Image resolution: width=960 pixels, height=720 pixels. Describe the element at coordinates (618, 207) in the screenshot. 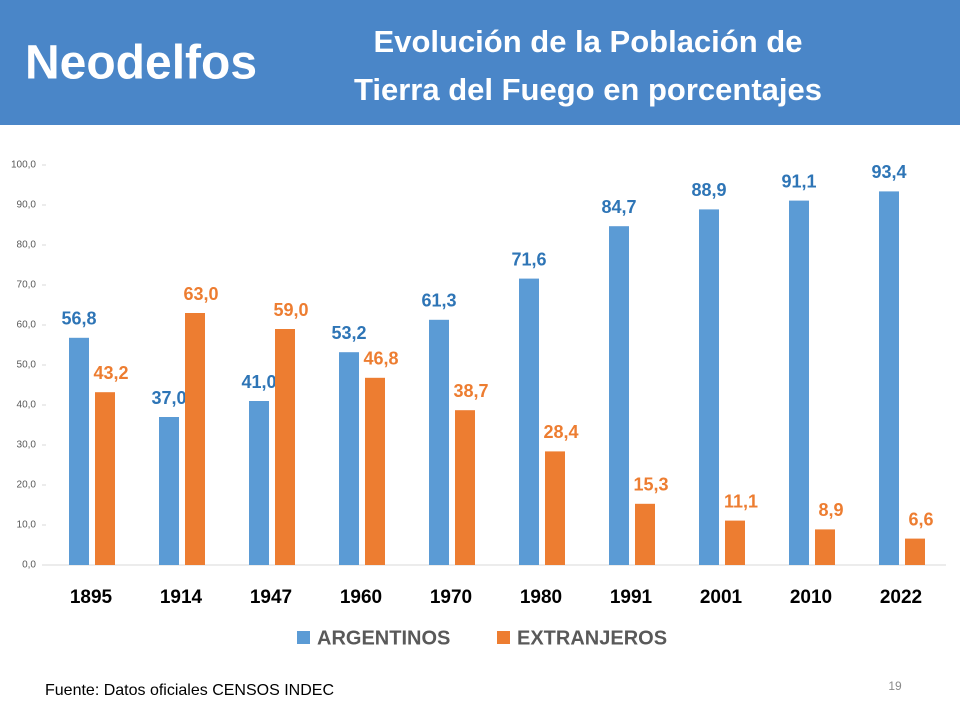

I see `value-label: 84,7` at that location.